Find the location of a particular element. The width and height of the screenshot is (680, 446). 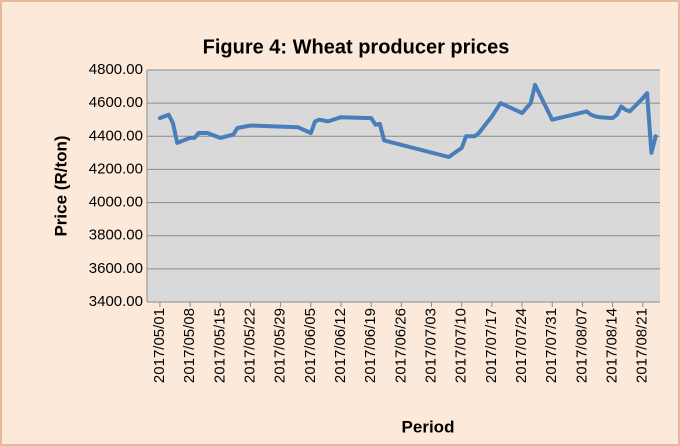

x-tick-label: 2017/05/15 is located at coordinates (219, 345).